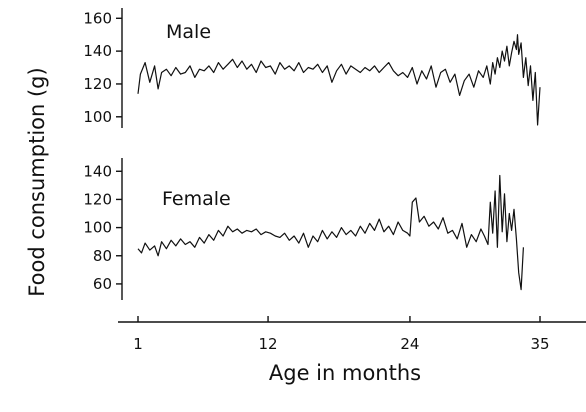  I want to click on male-ytick-label: 120, so click(97, 84).